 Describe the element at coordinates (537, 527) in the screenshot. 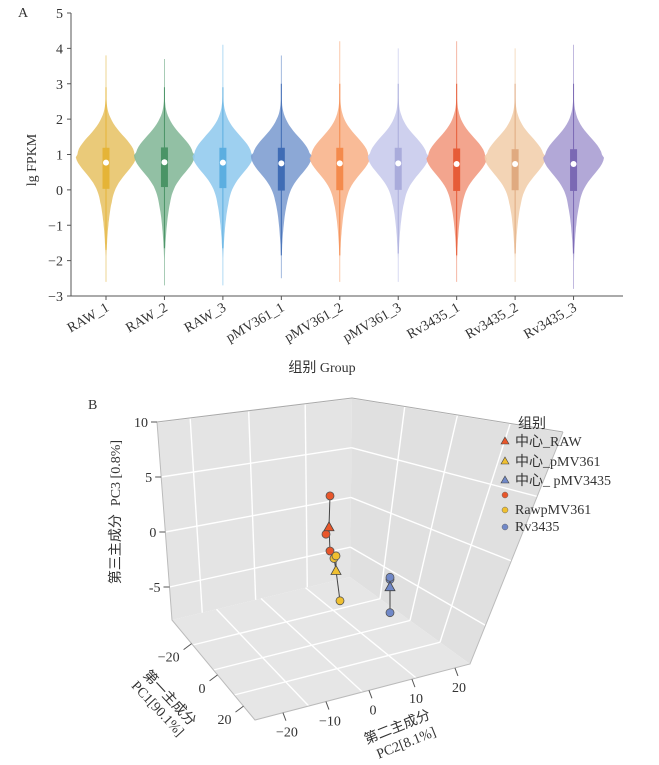

I see `legend-item-label: Rv3435` at that location.